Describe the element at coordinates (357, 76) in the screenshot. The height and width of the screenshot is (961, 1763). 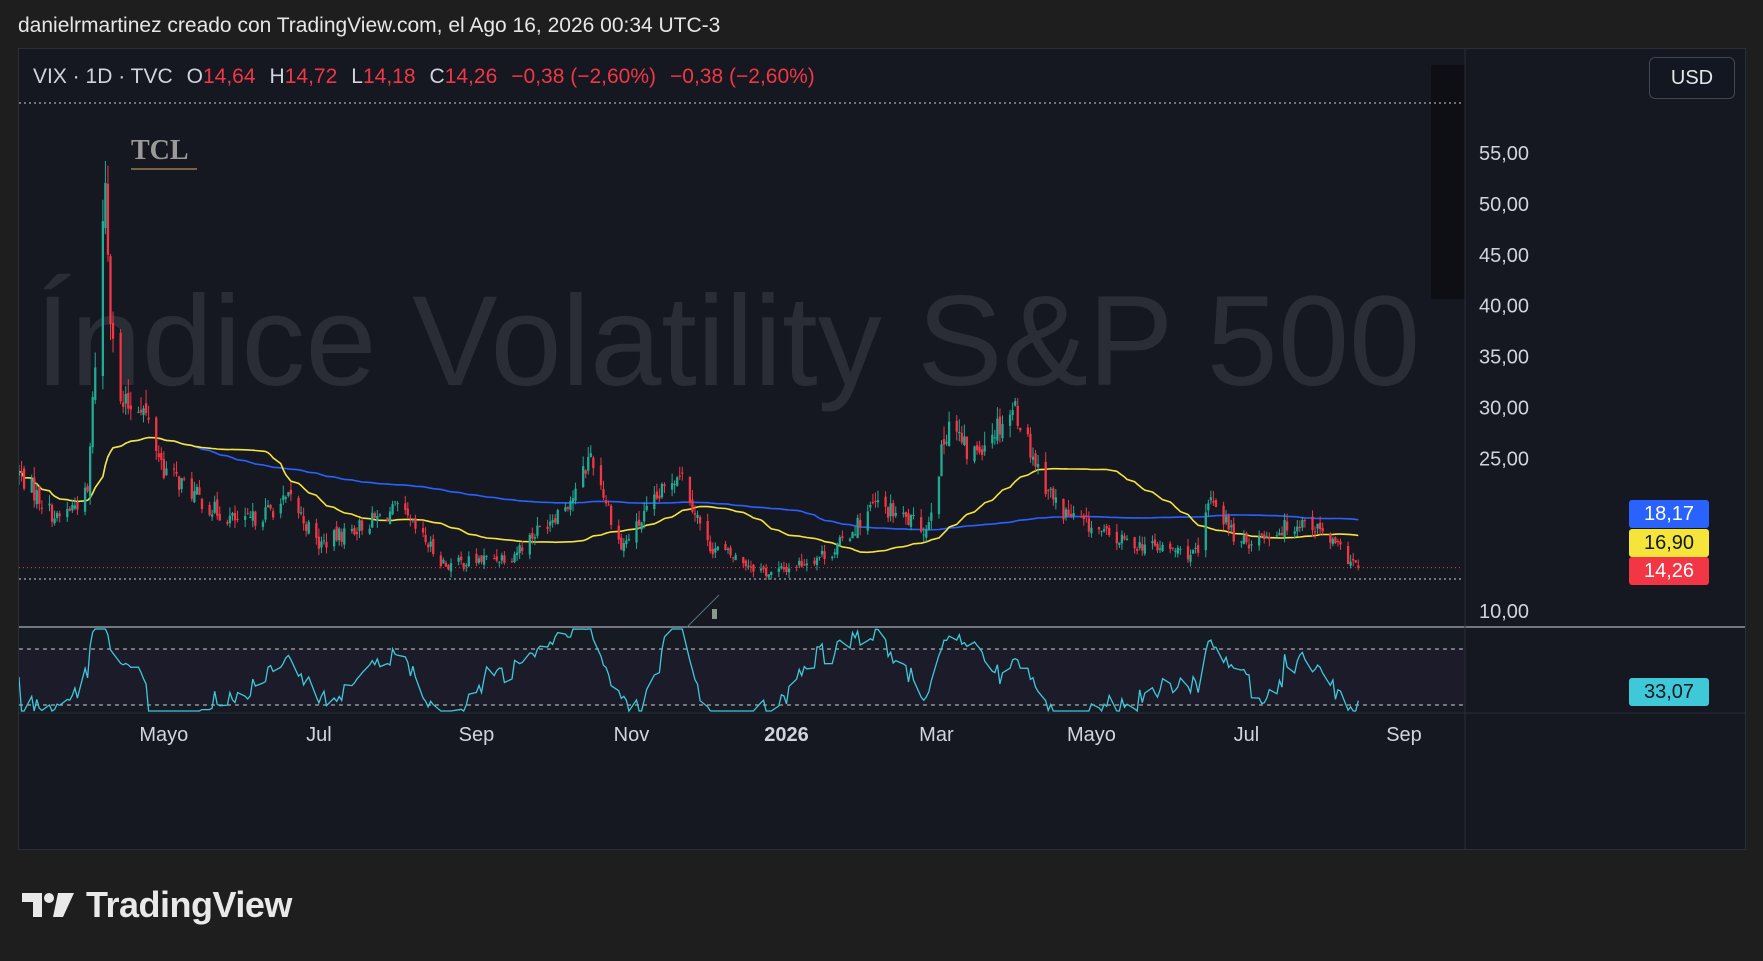
I see `low-key: L` at that location.